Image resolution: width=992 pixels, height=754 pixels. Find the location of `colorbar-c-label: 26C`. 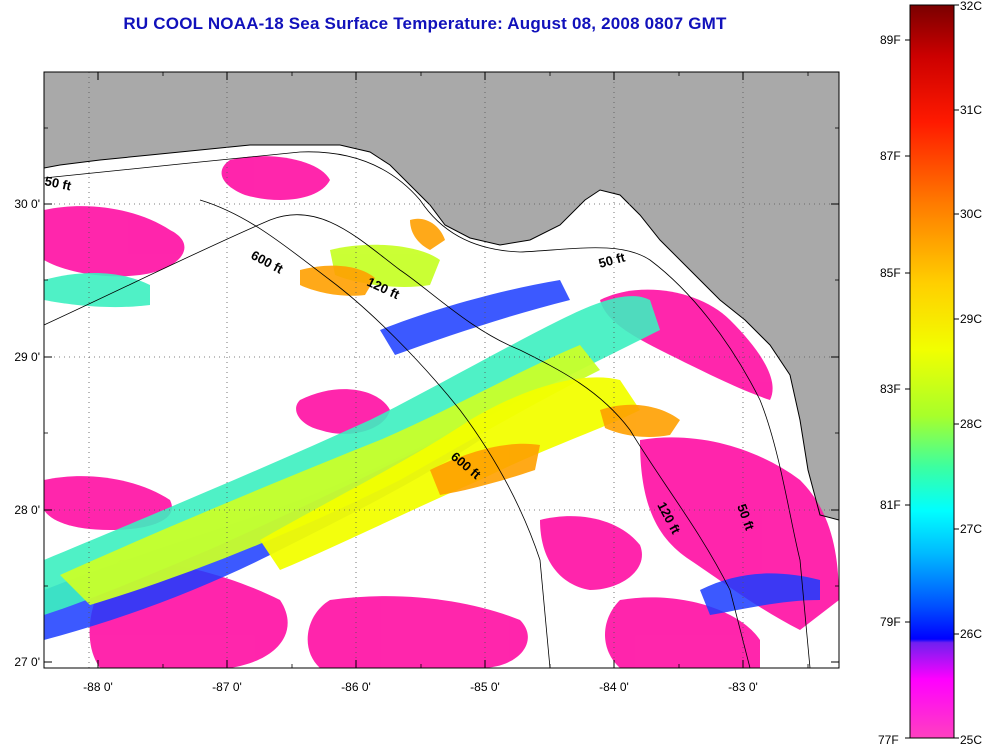

colorbar-c-label: 26C is located at coordinates (971, 634).